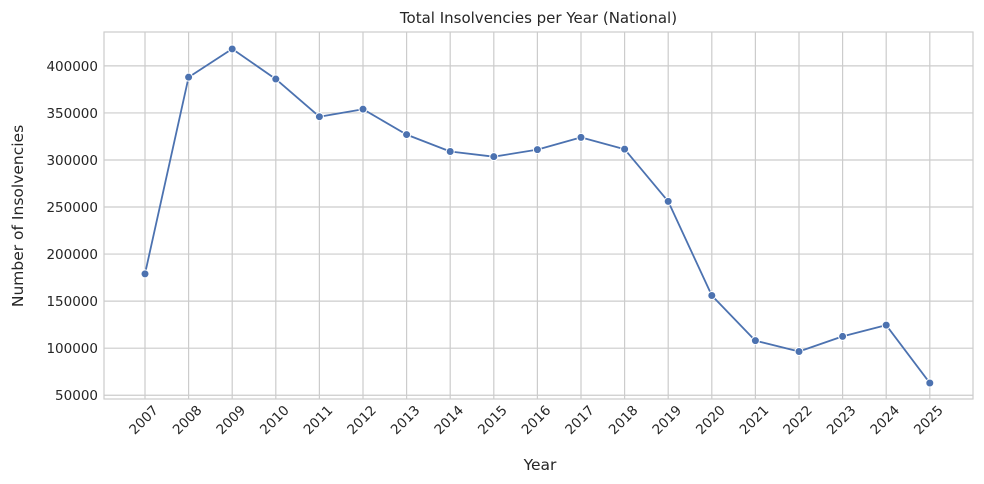 This screenshot has height=484, width=984. What do you see at coordinates (144, 421) in the screenshot?
I see `x-tick-label: 2007` at bounding box center [144, 421].